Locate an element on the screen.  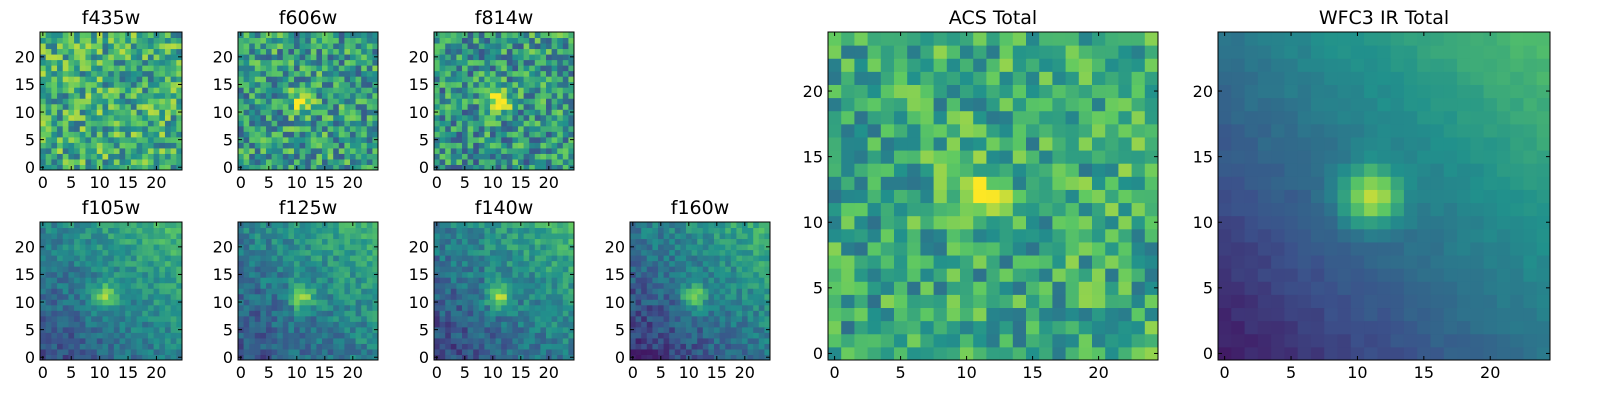
y-tick-label: 0 is located at coordinates (818, 353).